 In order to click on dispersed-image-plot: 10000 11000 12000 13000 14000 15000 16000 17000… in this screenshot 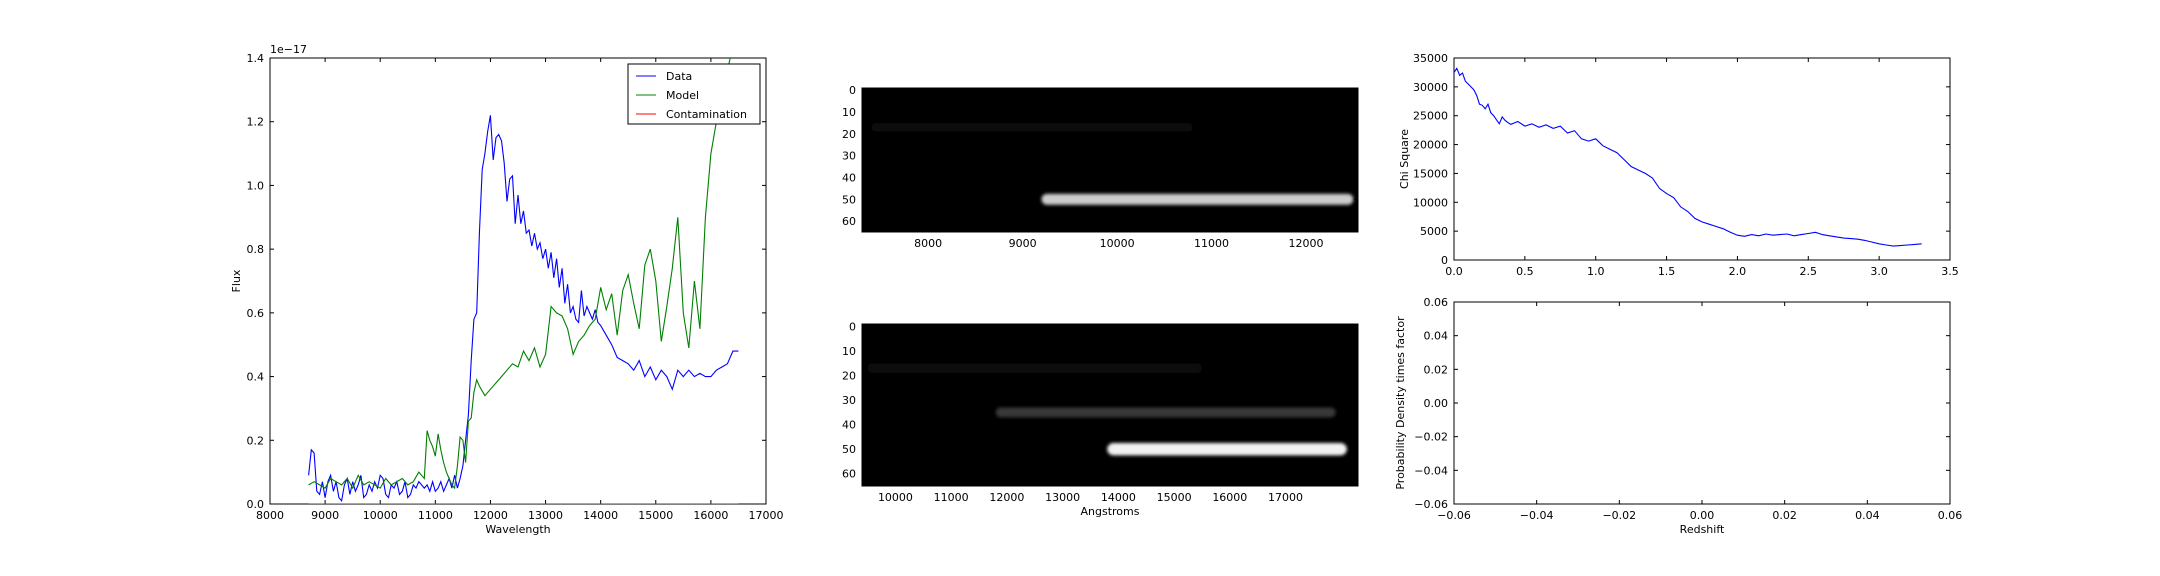, I will do `click(1100, 419)`.